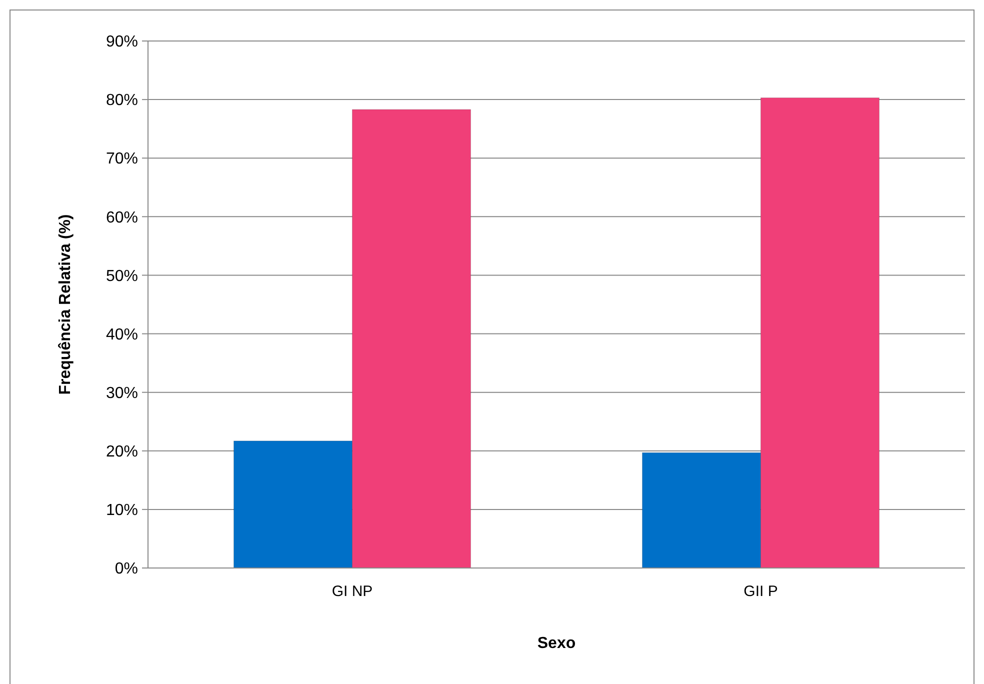 This screenshot has height=684, width=984. I want to click on y-tick-label: 0%, so click(126, 569).